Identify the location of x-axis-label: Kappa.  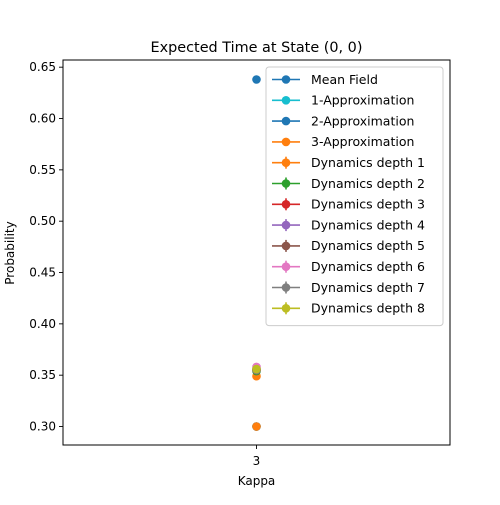
(257, 481).